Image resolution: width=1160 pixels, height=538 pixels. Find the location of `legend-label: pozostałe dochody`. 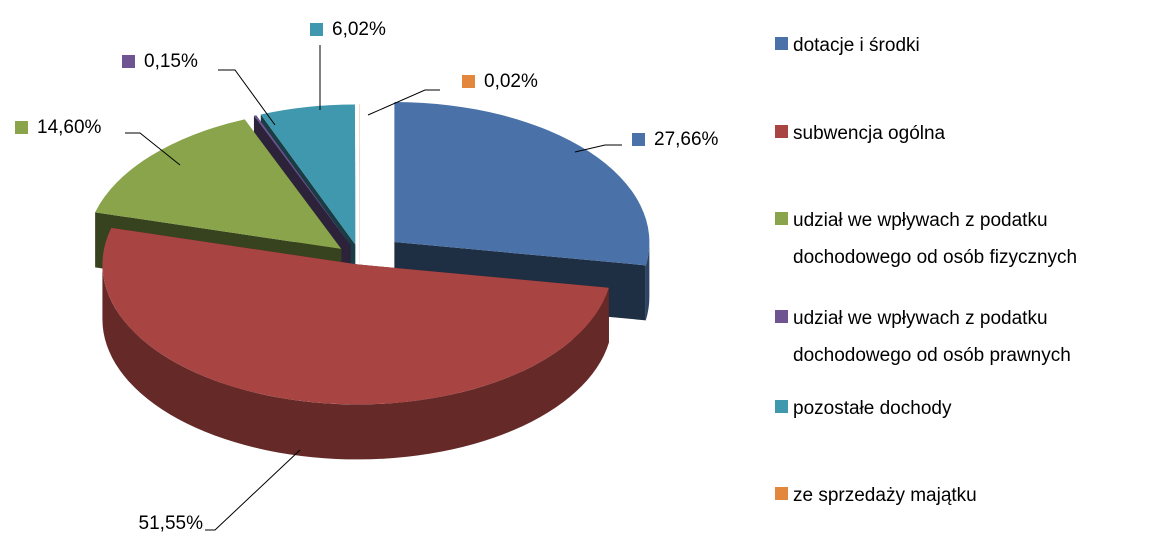

legend-label: pozostałe dochody is located at coordinates (872, 408).